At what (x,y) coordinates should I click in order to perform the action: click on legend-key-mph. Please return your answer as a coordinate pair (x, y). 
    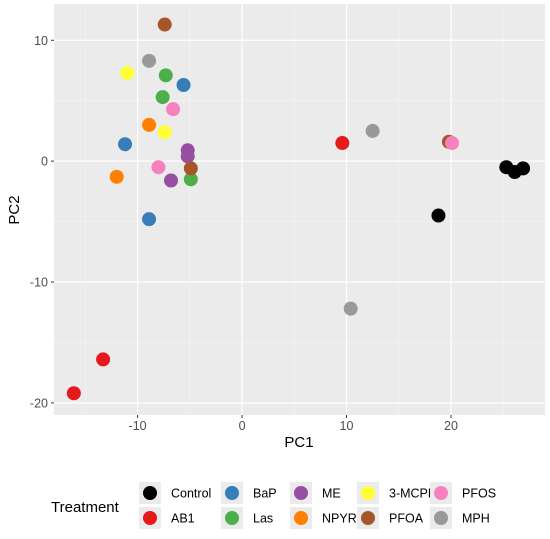
    Looking at the image, I should click on (441, 518).